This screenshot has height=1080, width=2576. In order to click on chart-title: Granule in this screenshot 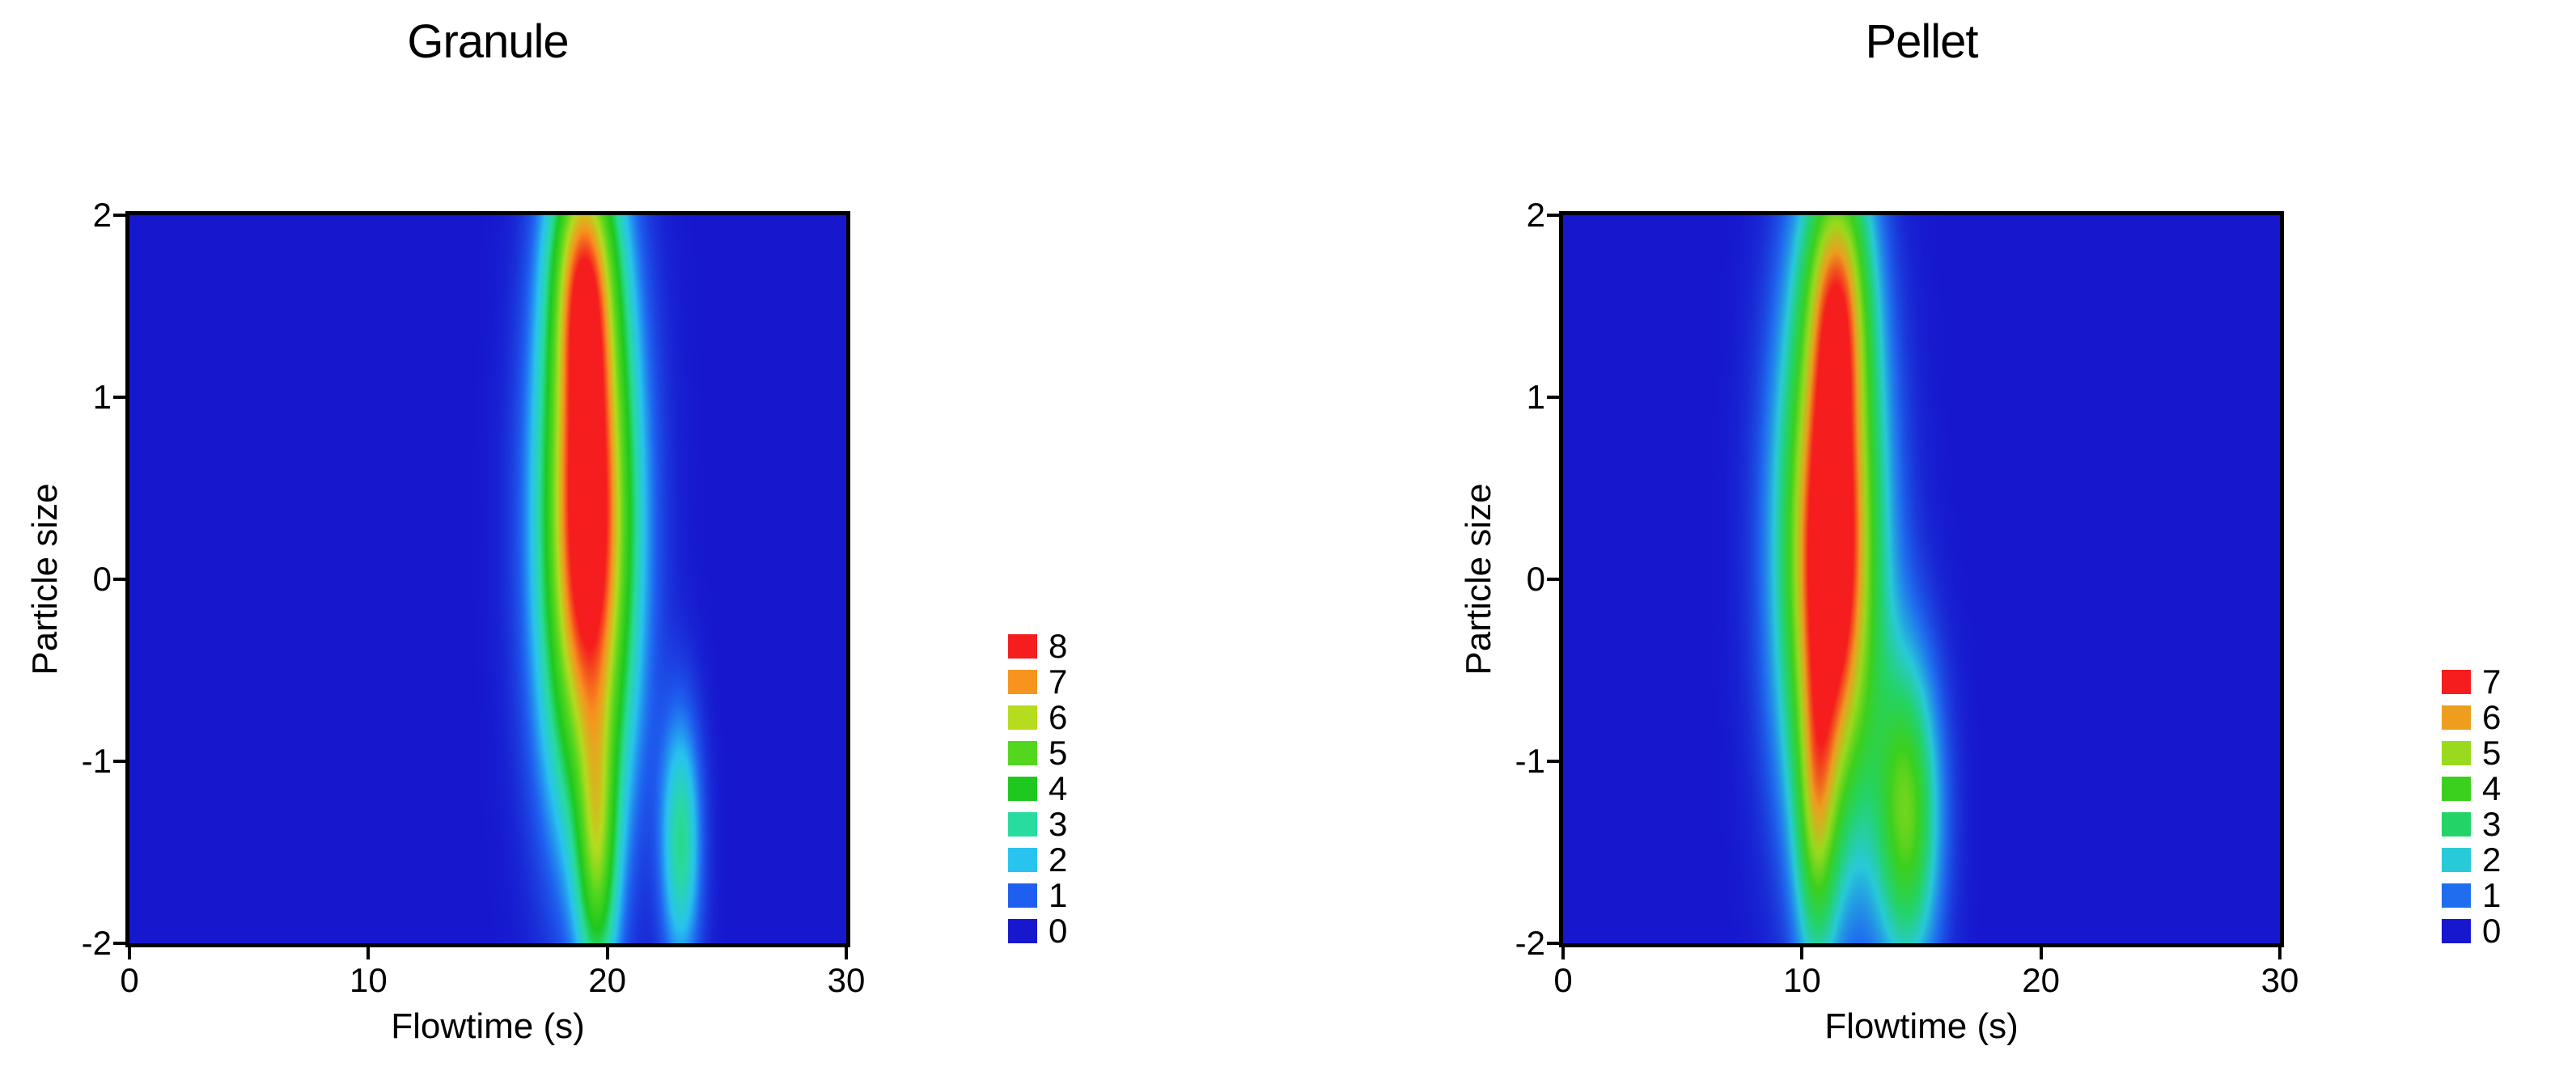, I will do `click(488, 41)`.